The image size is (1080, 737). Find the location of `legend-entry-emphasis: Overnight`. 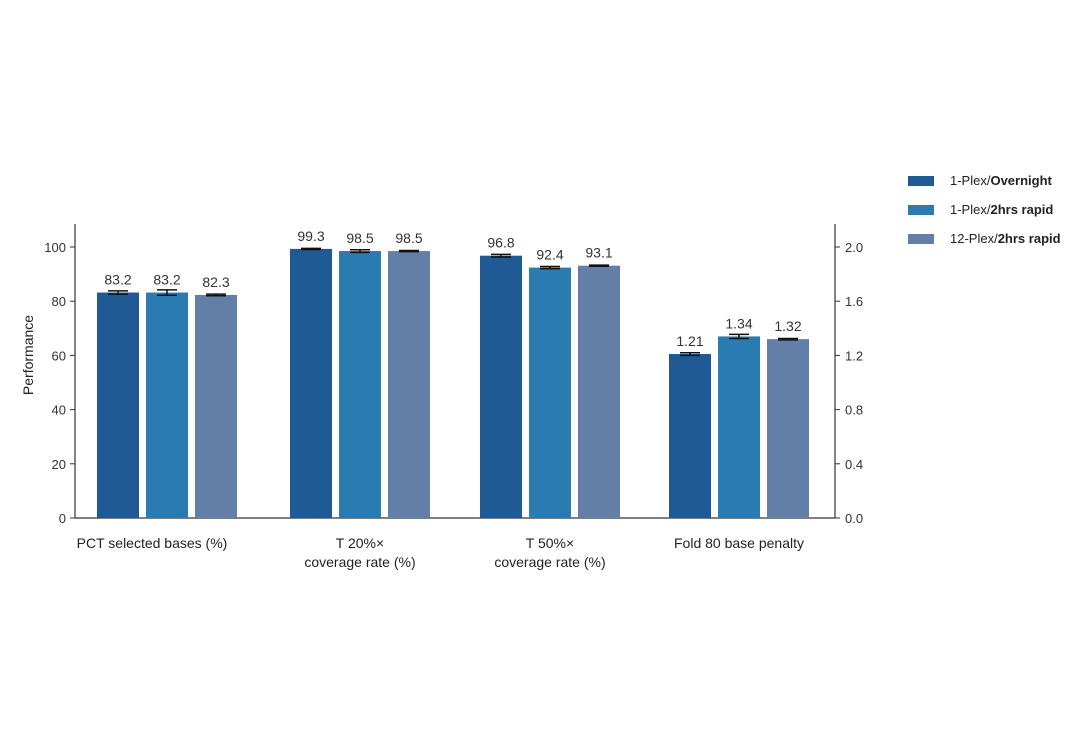

legend-entry-emphasis: Overnight is located at coordinates (1021, 180).